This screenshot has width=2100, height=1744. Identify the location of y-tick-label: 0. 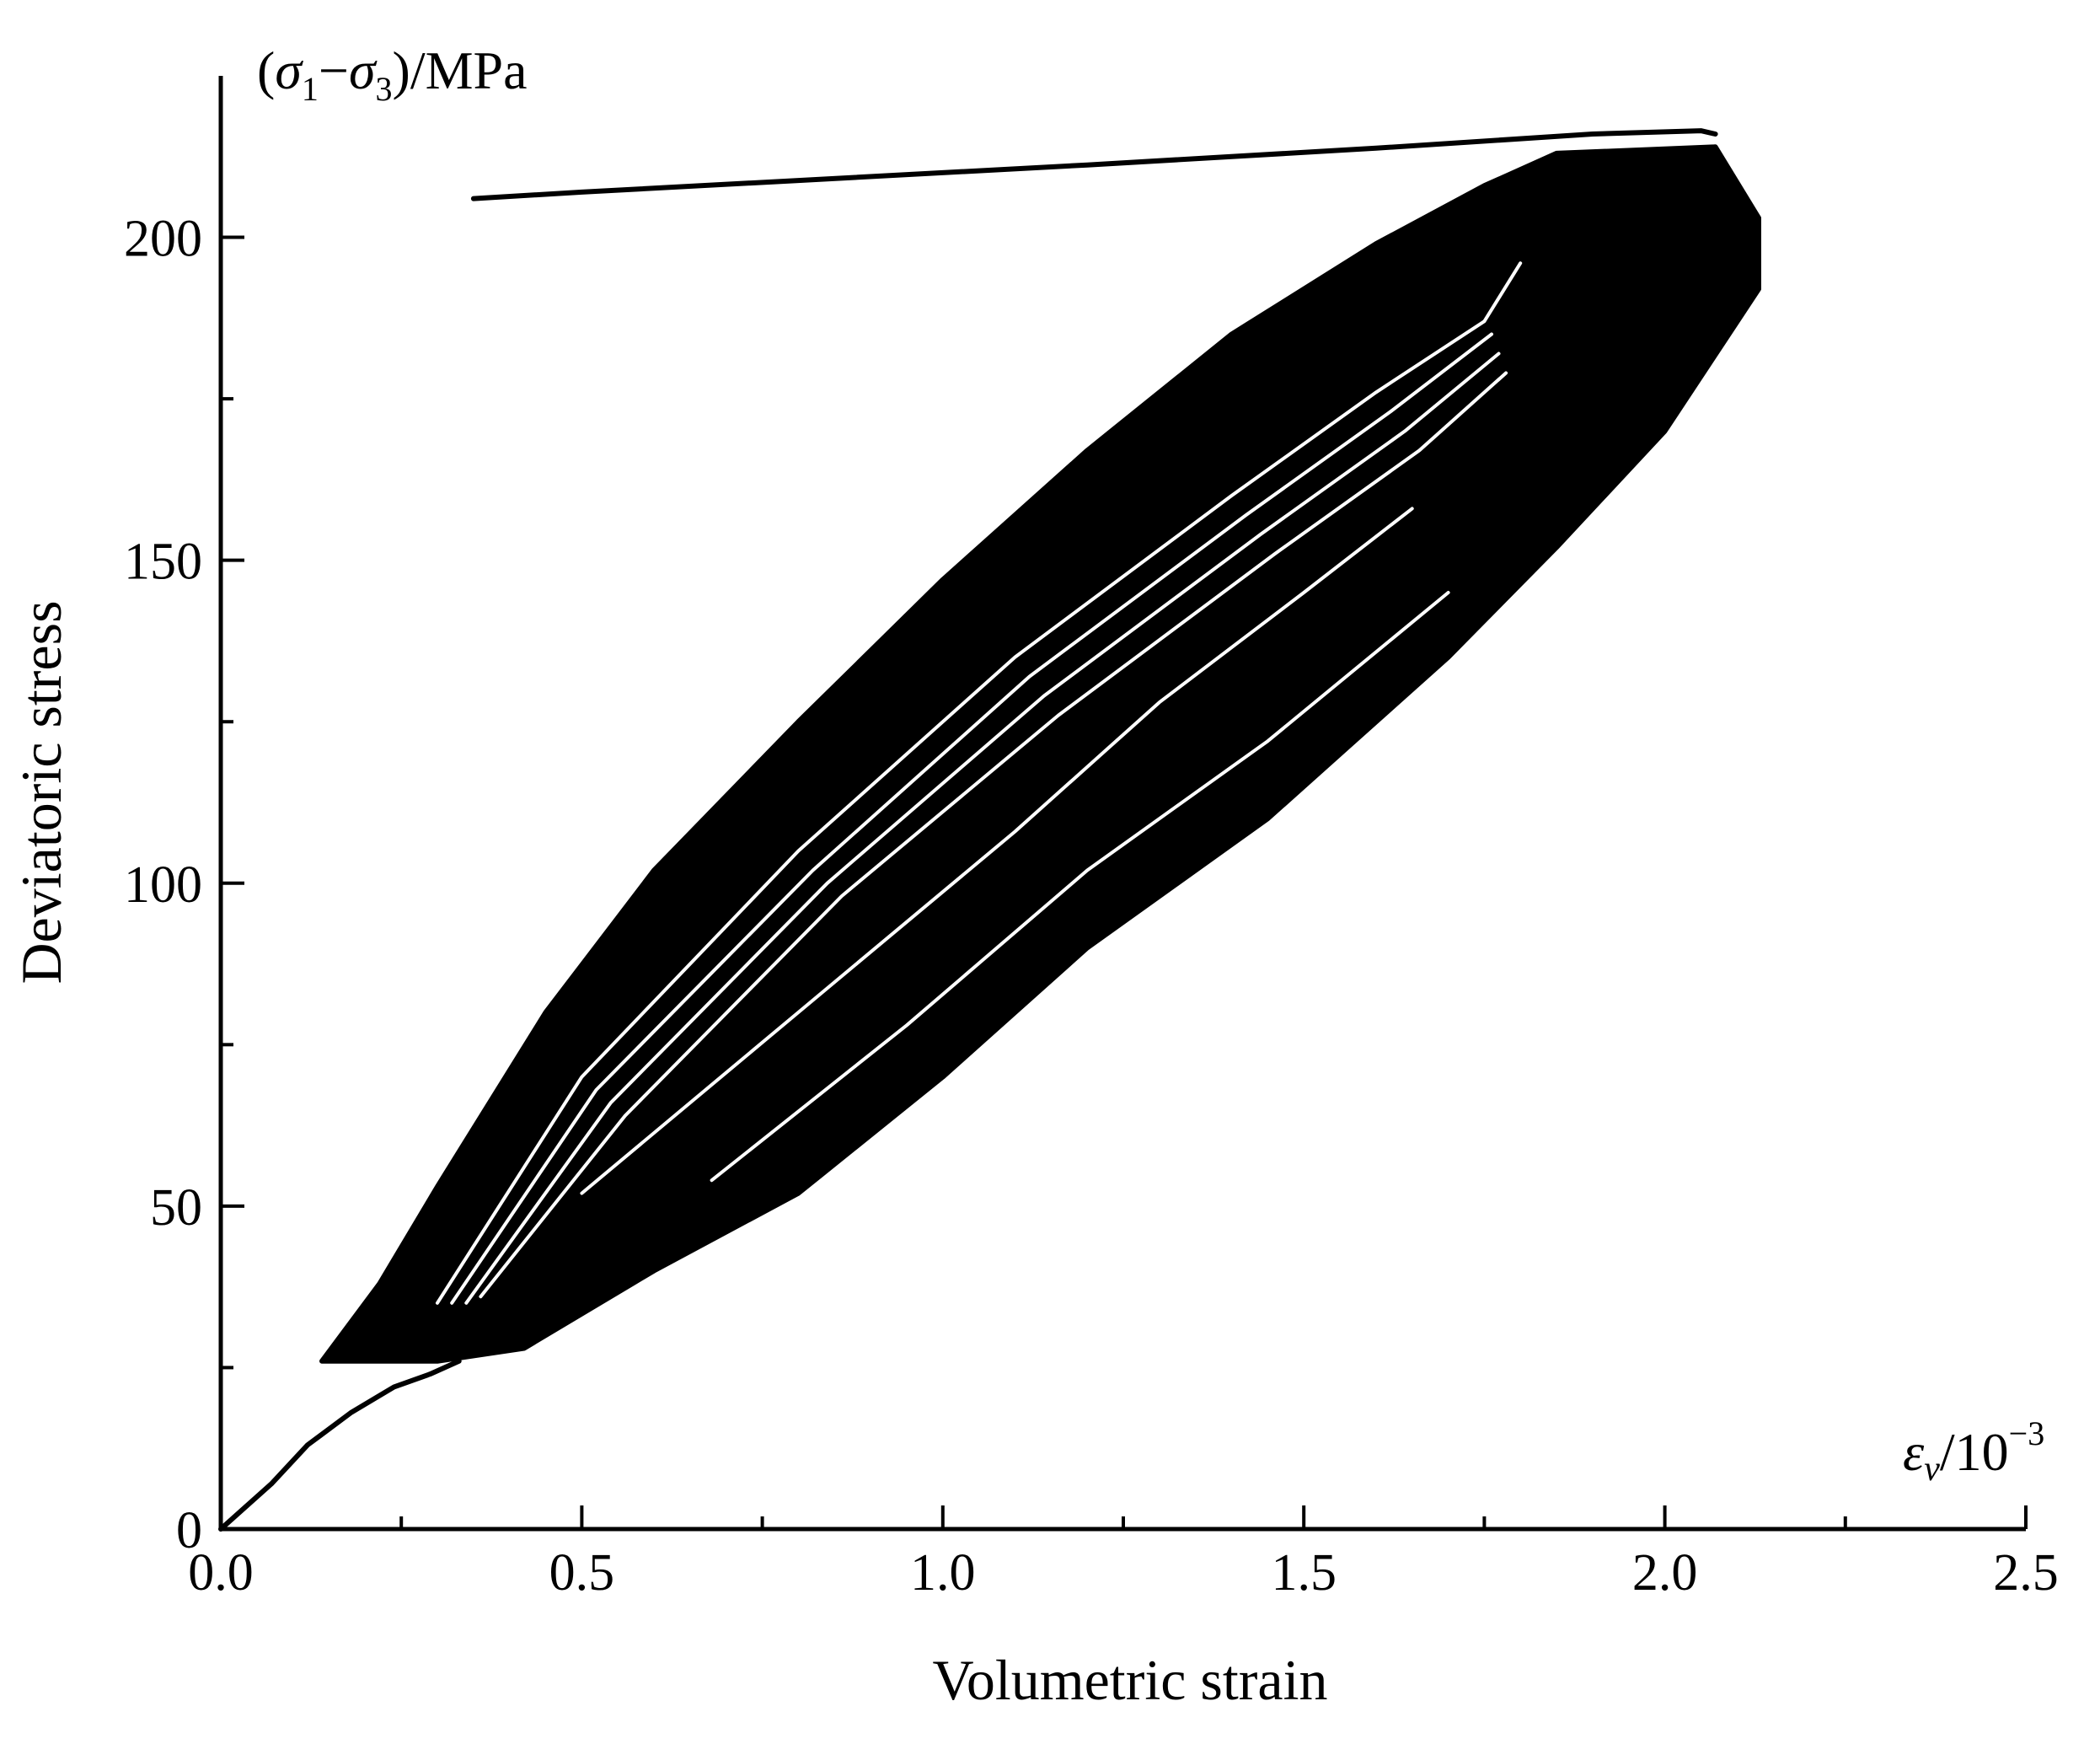
(189, 1530).